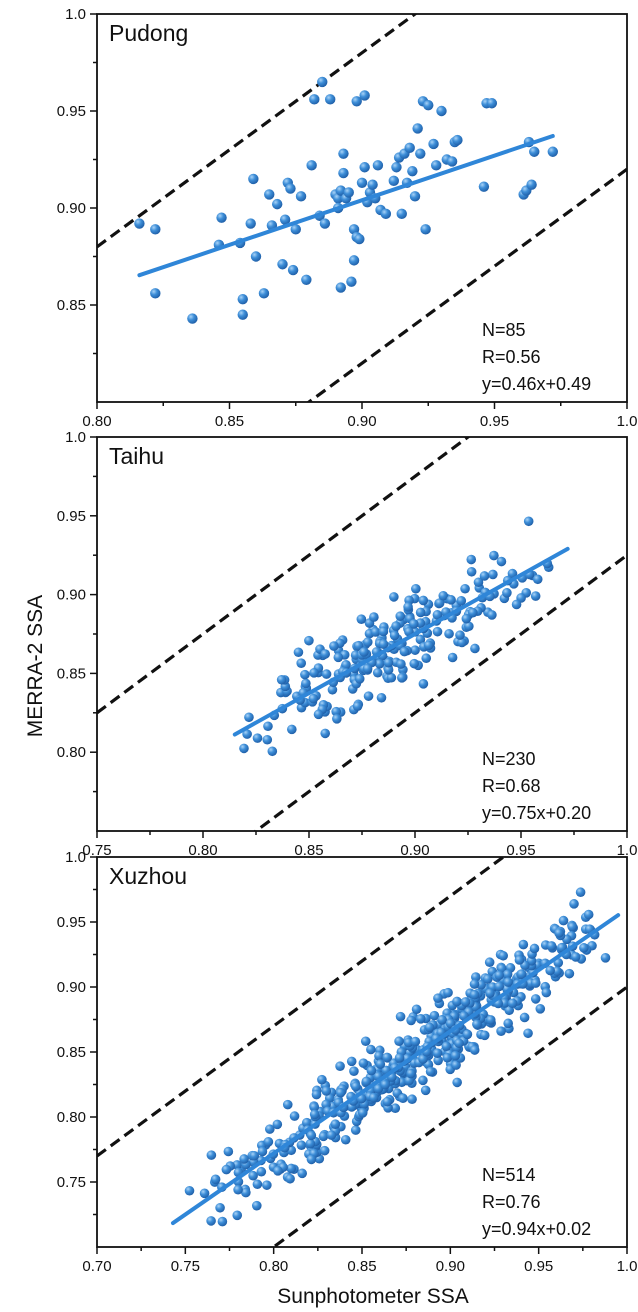 Image resolution: width=638 pixels, height=1312 pixels. What do you see at coordinates (536, 384) in the screenshot?
I see `stat-line: y=0.46x+0.49` at bounding box center [536, 384].